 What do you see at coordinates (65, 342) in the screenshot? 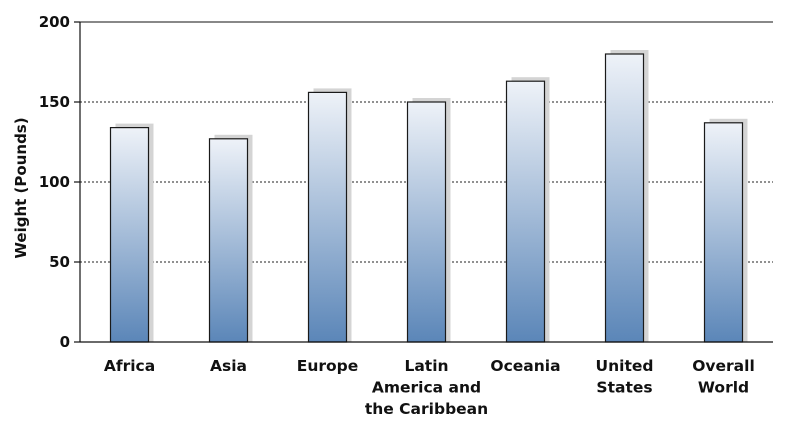
I see `y-tick-label: 0` at bounding box center [65, 342].